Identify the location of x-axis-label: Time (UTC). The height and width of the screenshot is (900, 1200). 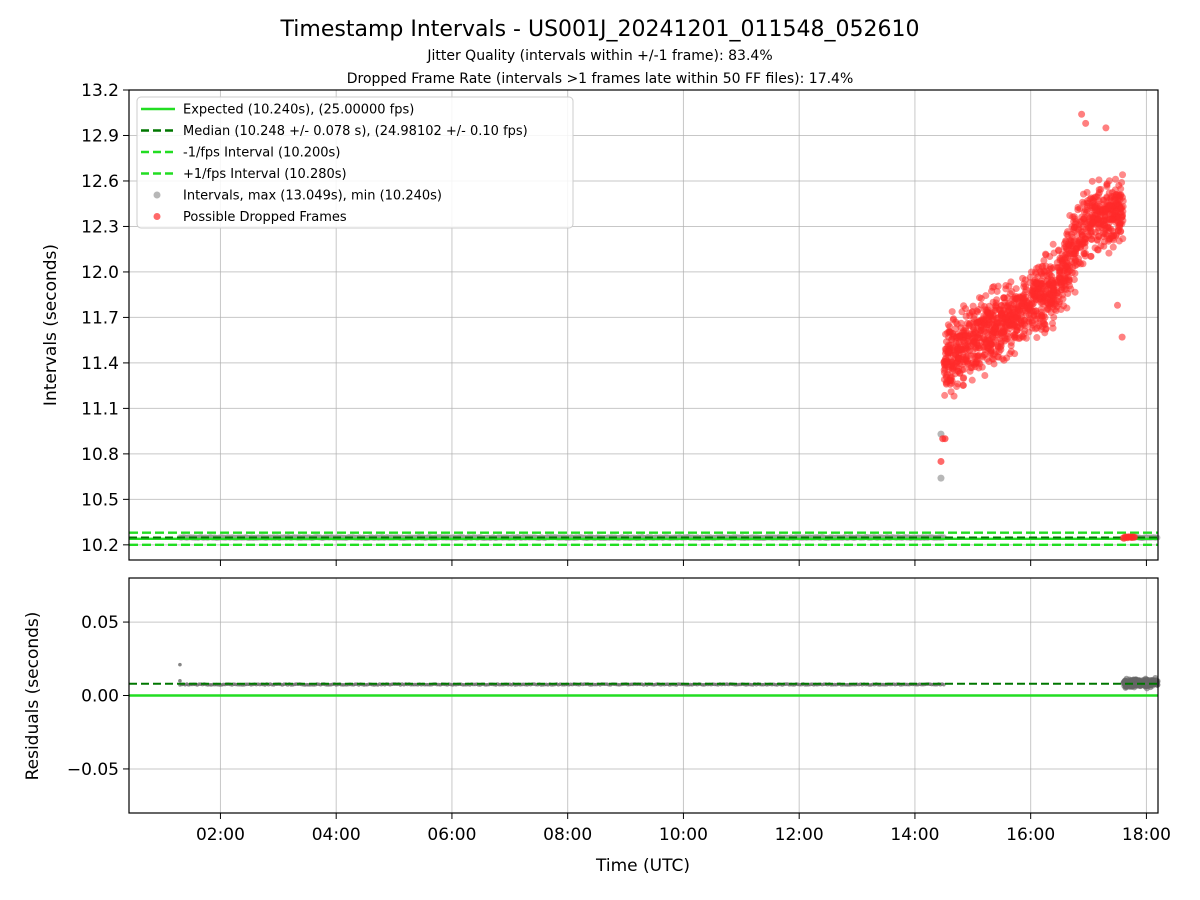
(642, 866).